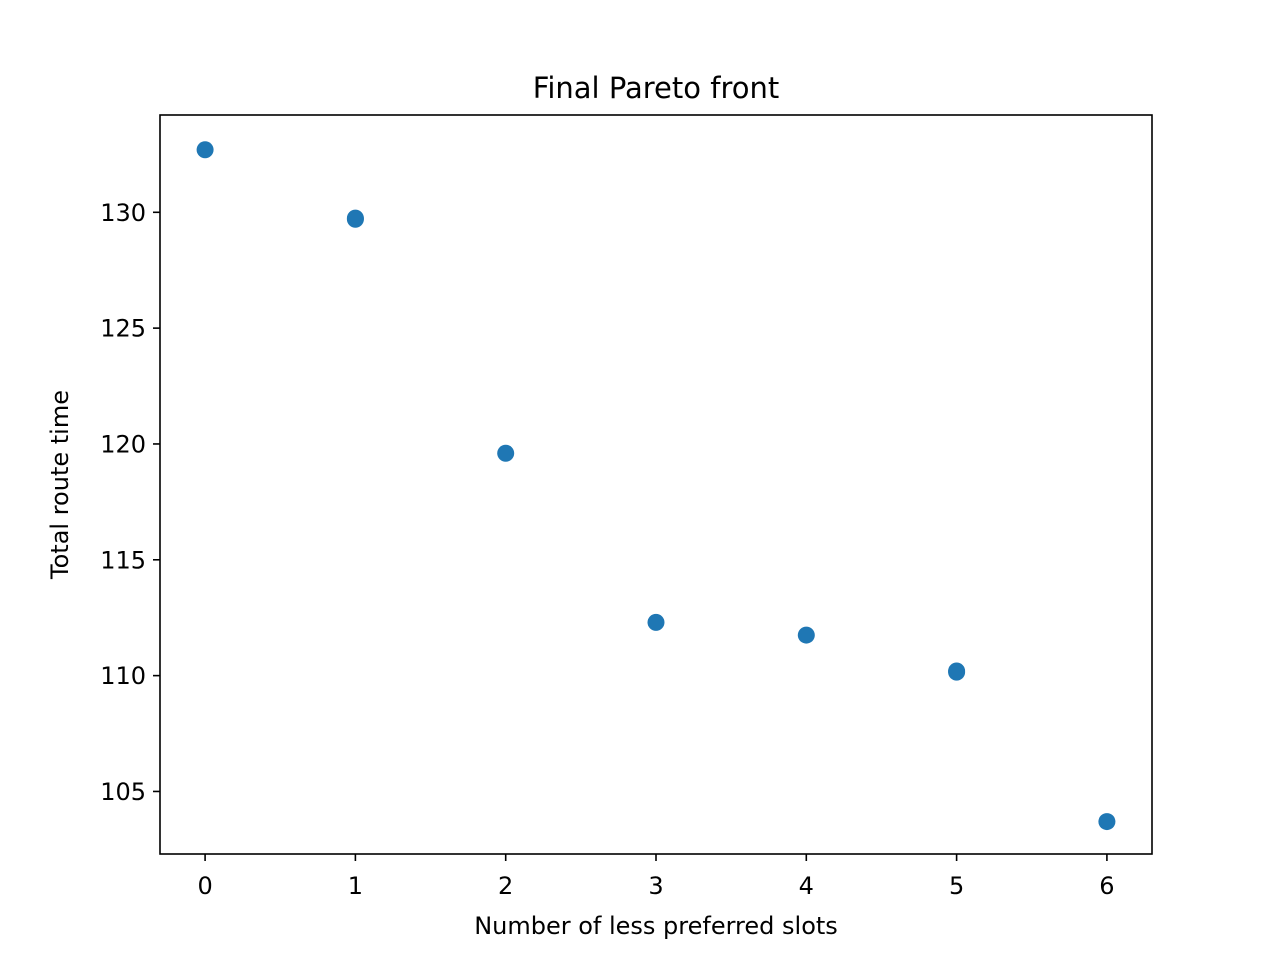  What do you see at coordinates (204, 886) in the screenshot?
I see `x-tick-label: 0` at bounding box center [204, 886].